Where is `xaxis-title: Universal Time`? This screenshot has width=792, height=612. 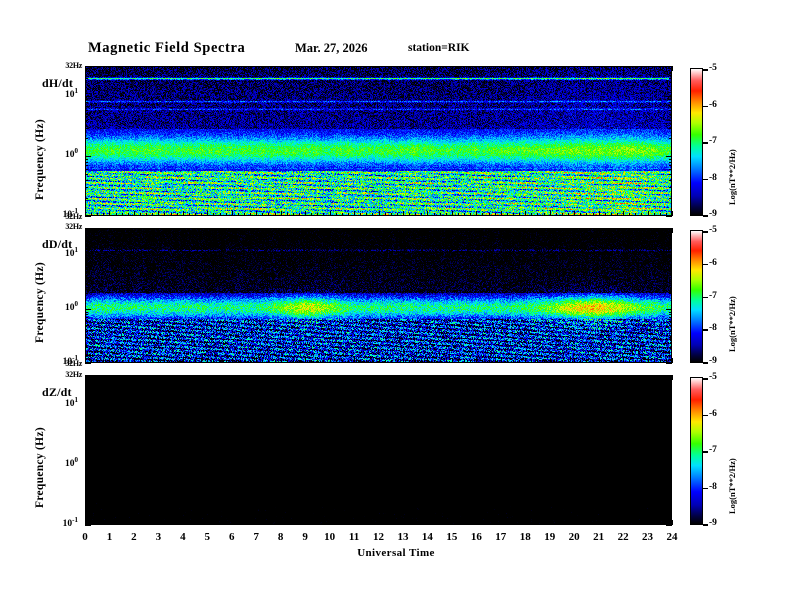
xaxis-title: Universal Time is located at coordinates (396, 553).